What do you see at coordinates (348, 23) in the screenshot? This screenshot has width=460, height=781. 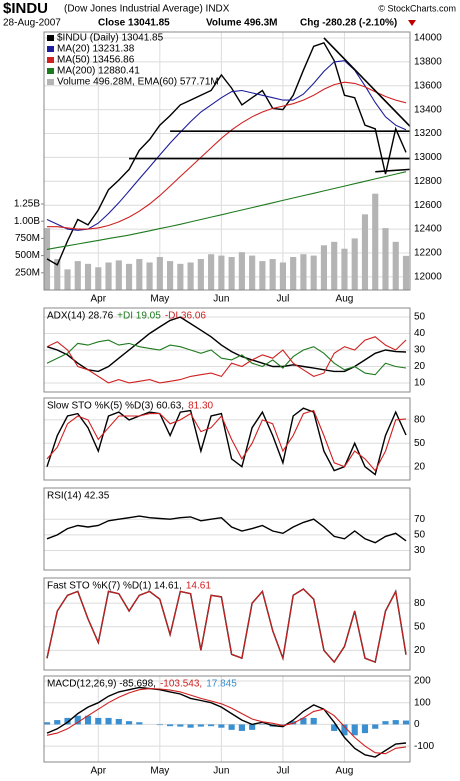 I see `change: Chg -280.28 (-2.10%)` at bounding box center [348, 23].